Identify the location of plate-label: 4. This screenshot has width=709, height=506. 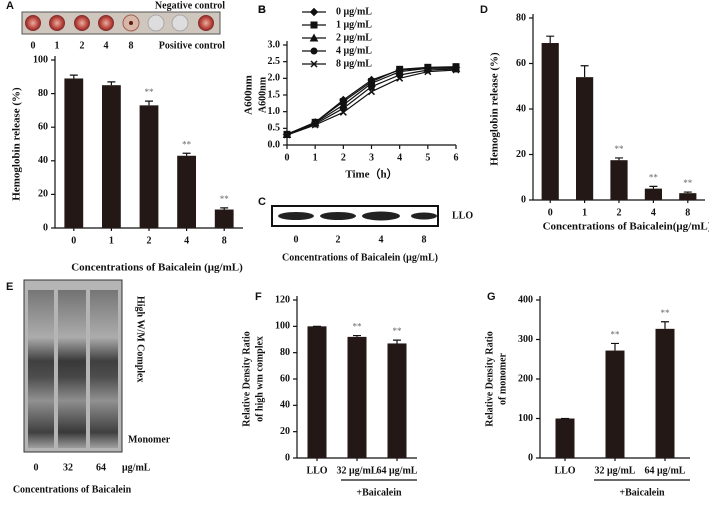
(106, 45).